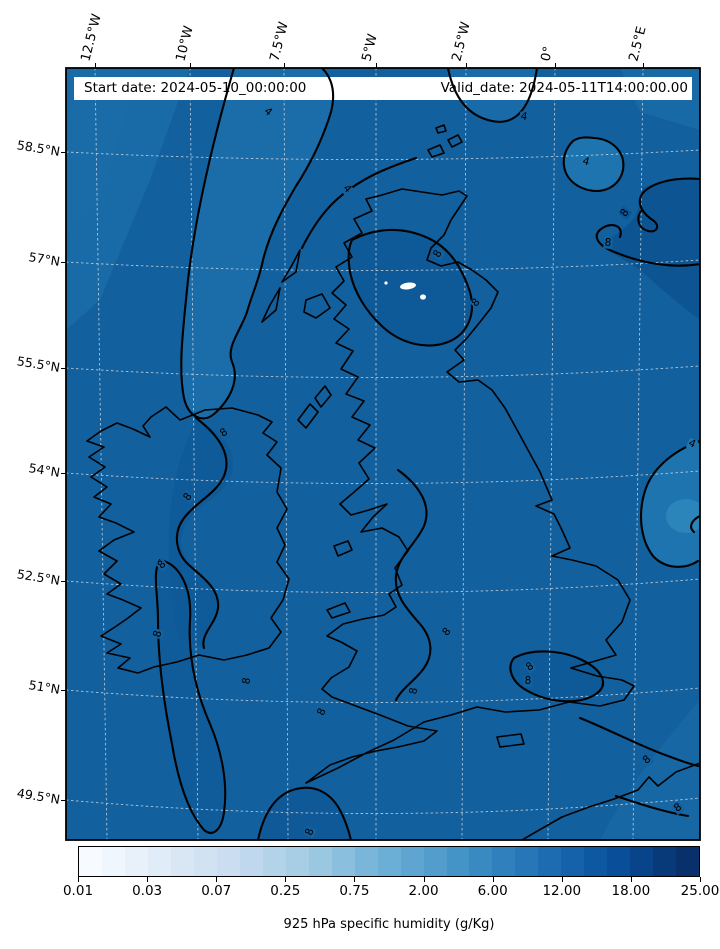  What do you see at coordinates (668, 205) in the screenshot?
I see `contour-8-north-sea-upper` at bounding box center [668, 205].